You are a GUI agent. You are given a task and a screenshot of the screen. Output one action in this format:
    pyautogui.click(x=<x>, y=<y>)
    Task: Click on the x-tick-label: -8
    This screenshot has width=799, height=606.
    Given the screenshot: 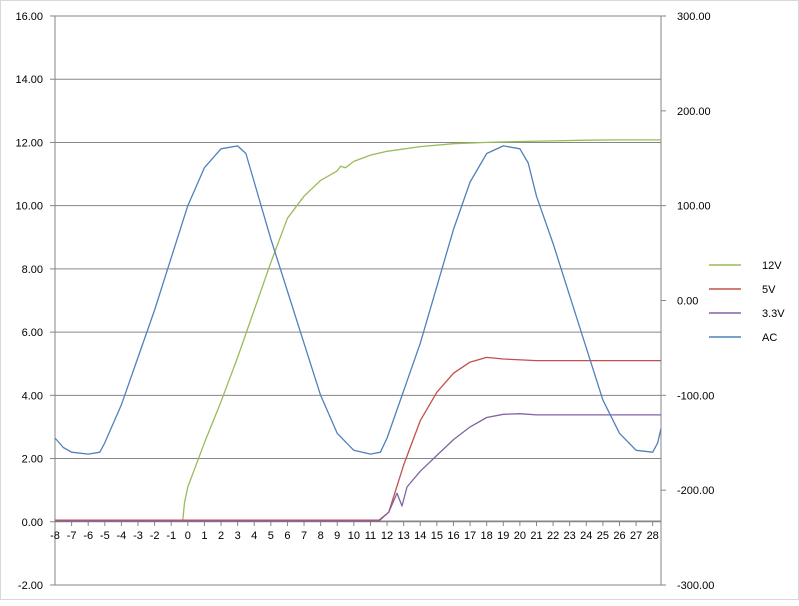 What is the action you would take?
    pyautogui.click(x=55, y=536)
    